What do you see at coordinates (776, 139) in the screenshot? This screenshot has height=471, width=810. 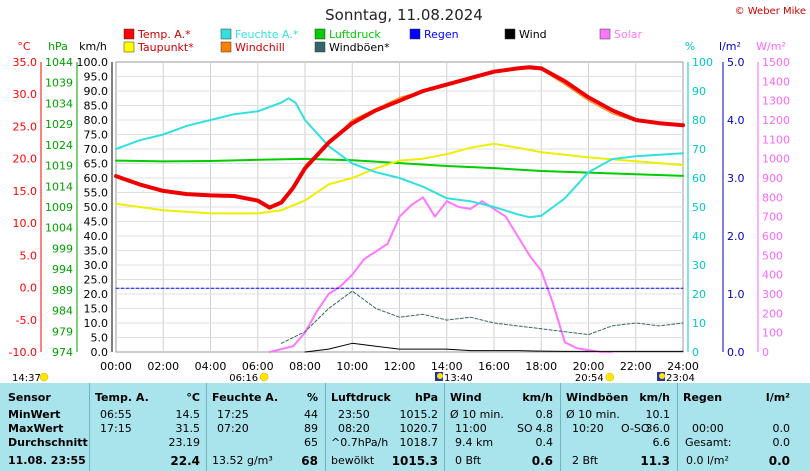 I see `axis-tick-solar: 1100` at bounding box center [776, 139].